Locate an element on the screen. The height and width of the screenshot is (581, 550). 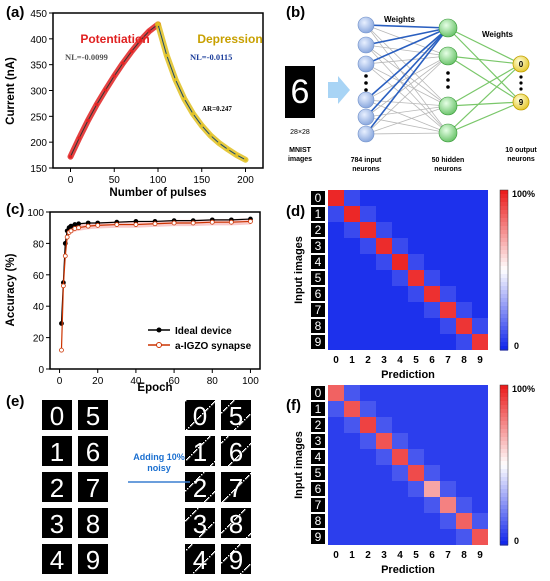
chart-a-ytick-label: 250 is located at coordinates (38, 117).